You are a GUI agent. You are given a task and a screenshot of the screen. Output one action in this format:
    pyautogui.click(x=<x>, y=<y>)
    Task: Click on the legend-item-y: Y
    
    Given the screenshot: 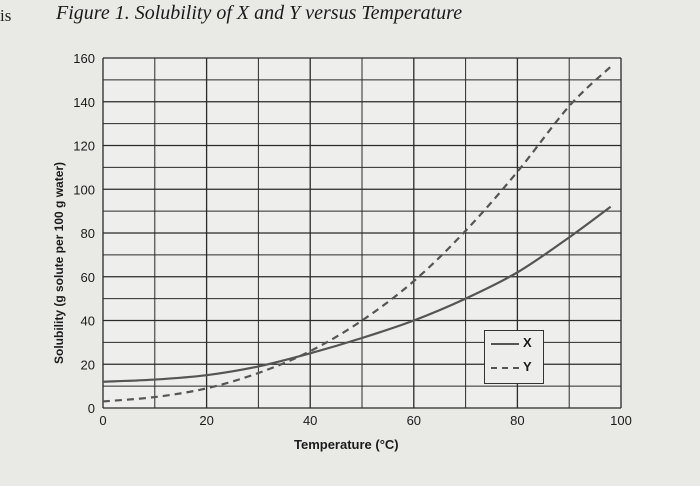 What is the action you would take?
    pyautogui.click(x=516, y=368)
    